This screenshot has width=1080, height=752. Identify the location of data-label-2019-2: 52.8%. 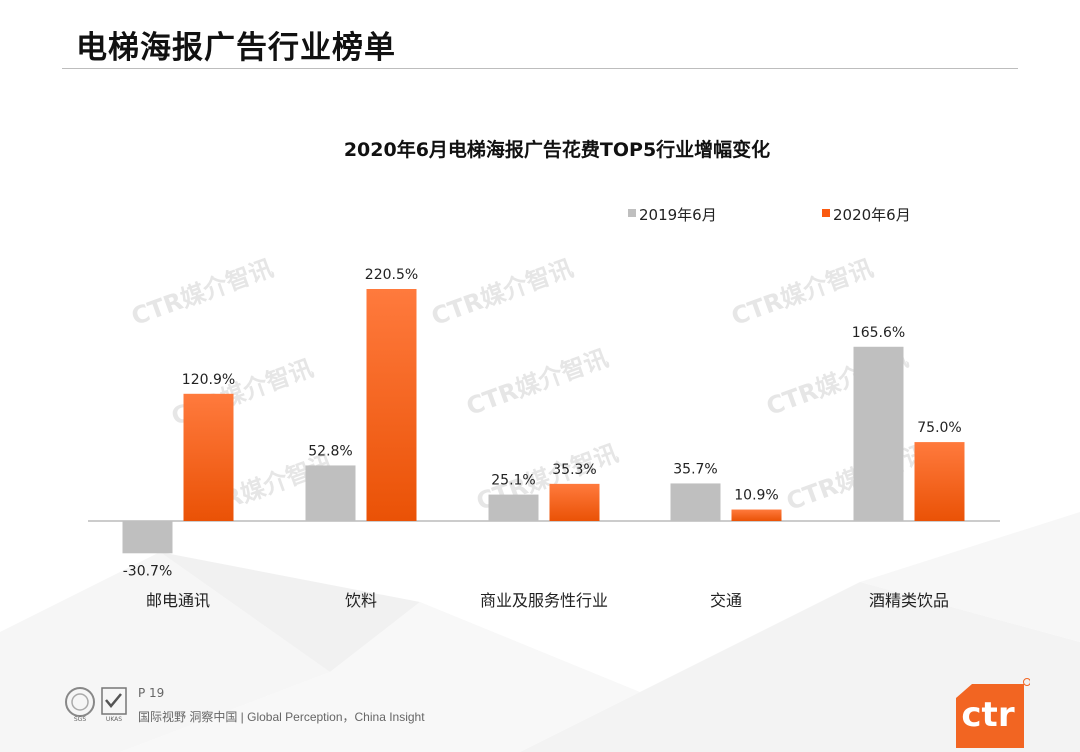
(330, 451).